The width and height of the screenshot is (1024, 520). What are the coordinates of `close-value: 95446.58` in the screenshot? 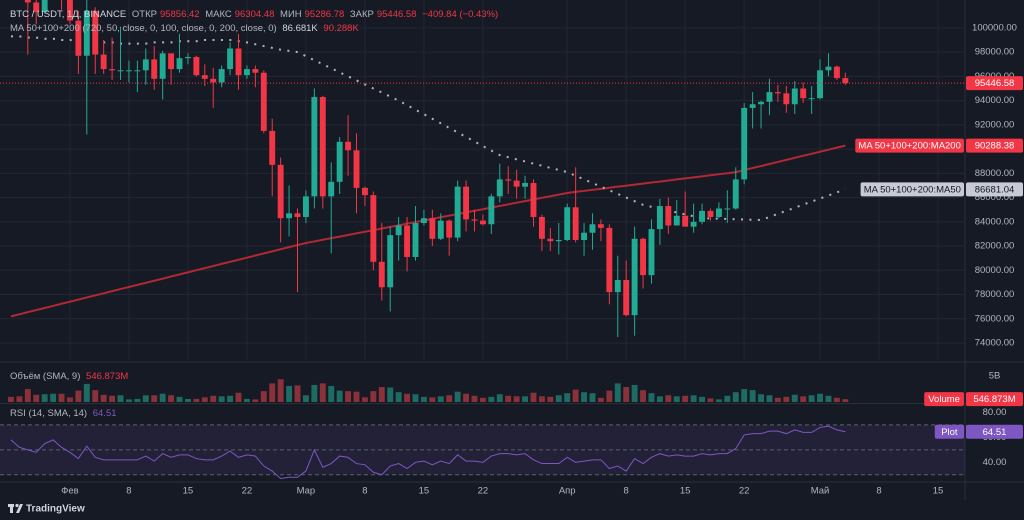 It's located at (396, 14).